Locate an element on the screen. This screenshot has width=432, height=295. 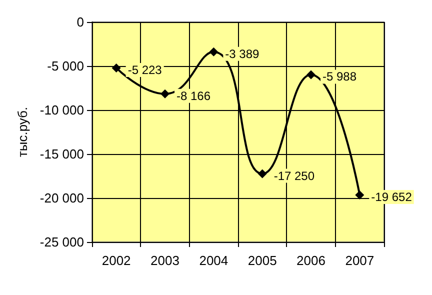
y-tick-label: -25 000 is located at coordinates (62, 242).